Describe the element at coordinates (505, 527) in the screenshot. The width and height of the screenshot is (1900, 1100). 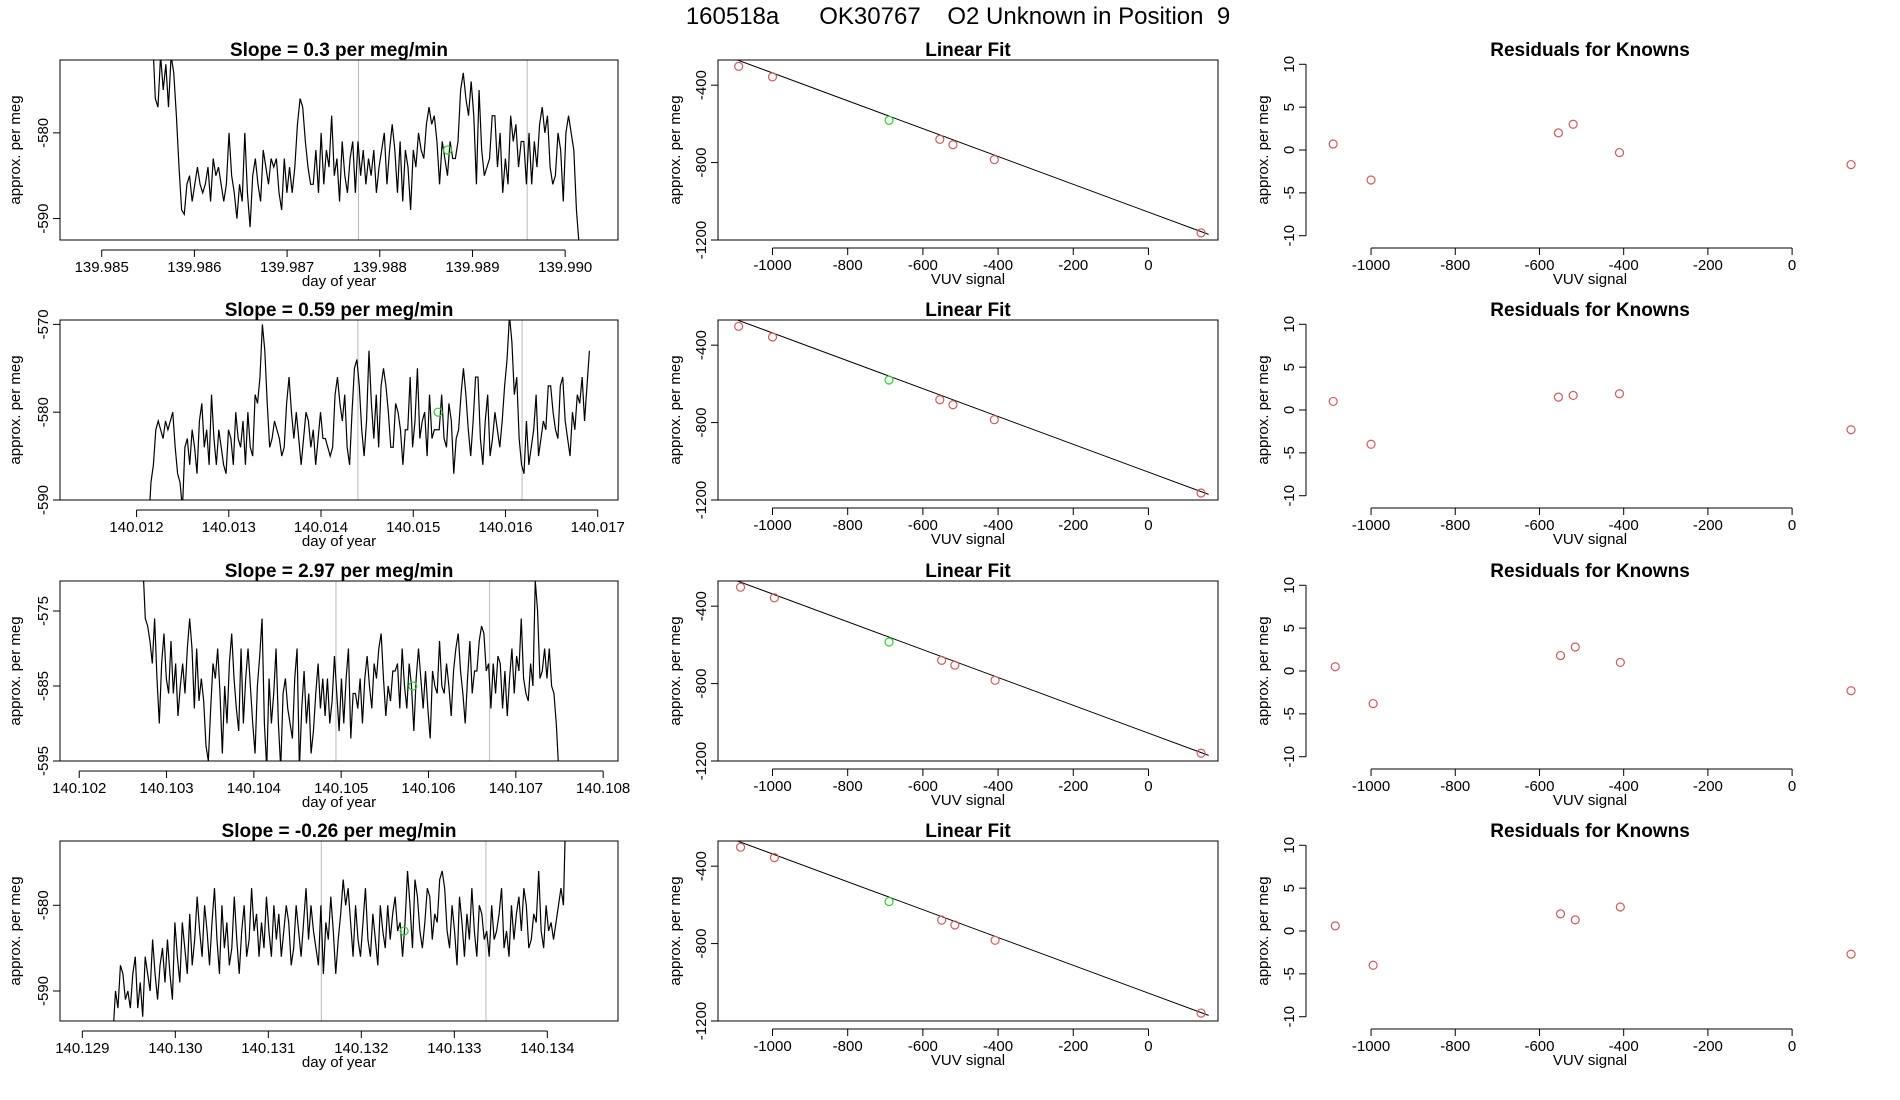
I see `x-tick-label: 140.016` at that location.